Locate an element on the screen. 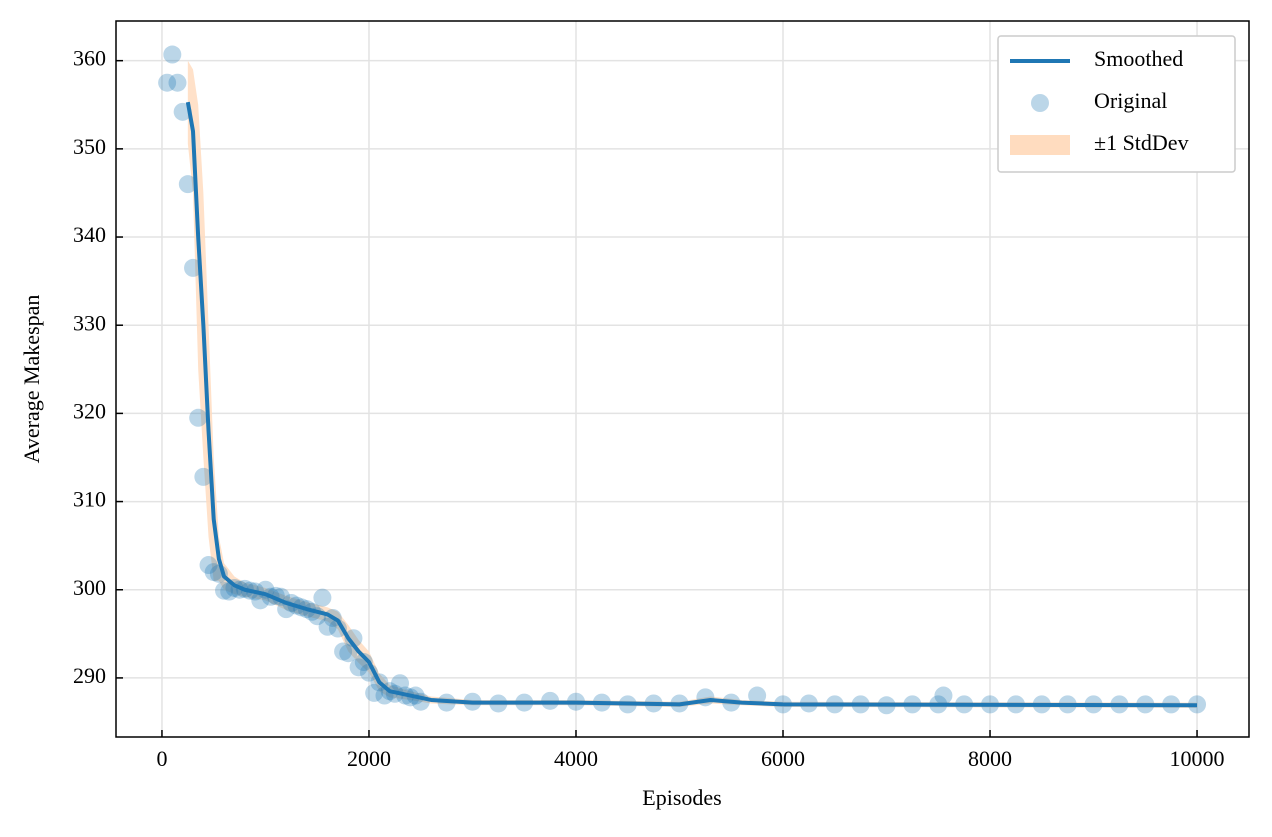  y-tick-label: 330 is located at coordinates (89, 322).